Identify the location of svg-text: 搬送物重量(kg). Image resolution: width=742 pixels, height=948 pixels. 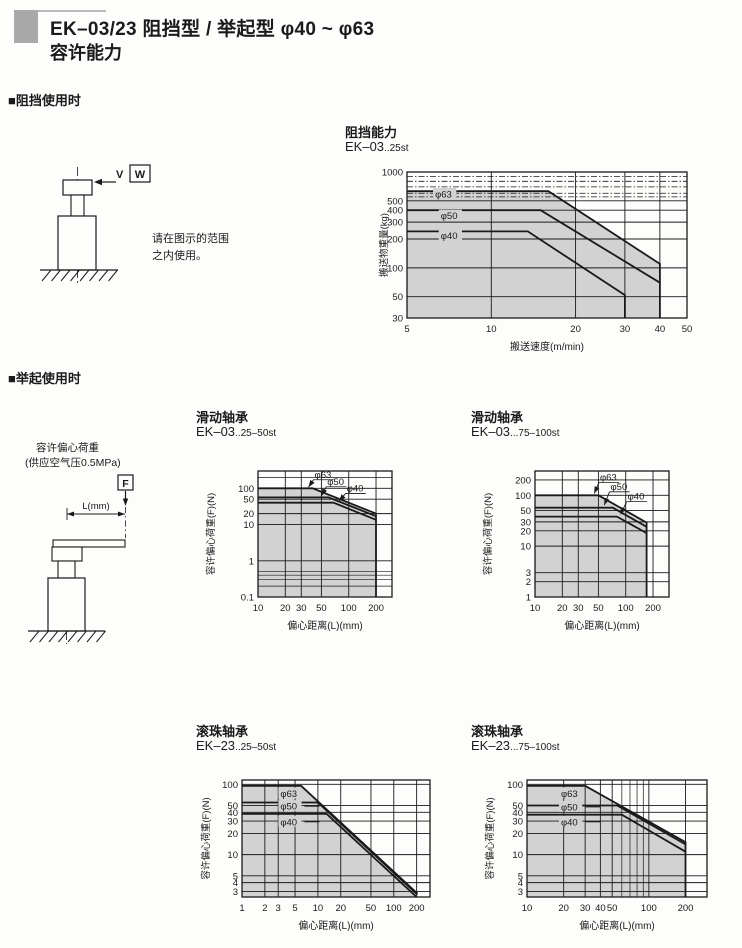
(384, 245).